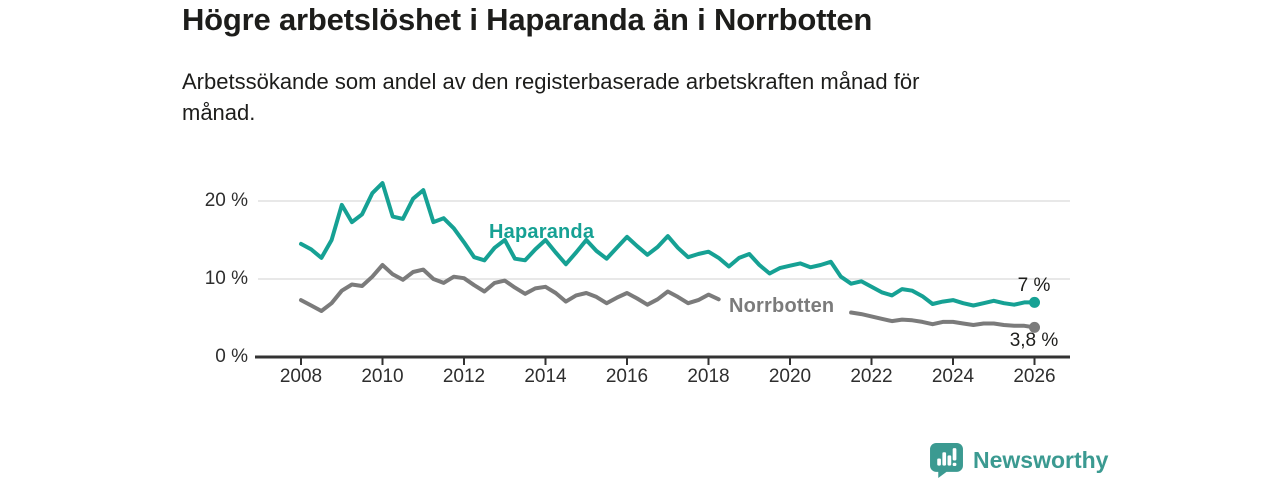  I want to click on newsworthy-brand-link: Newsworthy, so click(1019, 460).